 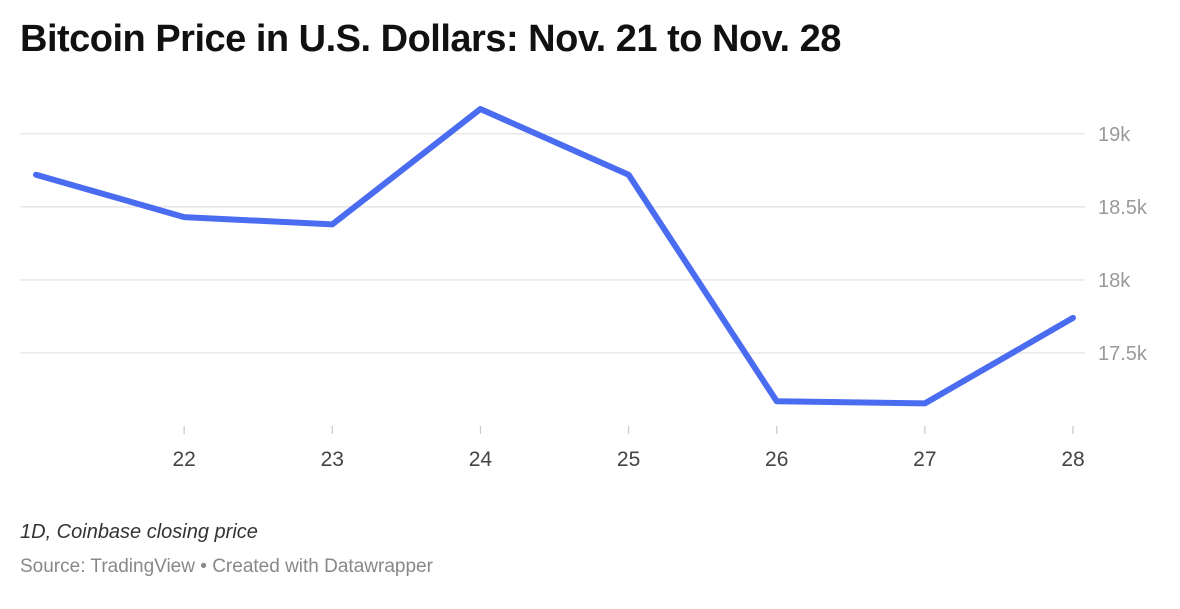 What do you see at coordinates (1123, 354) in the screenshot?
I see `y-tick-label: 17.5k` at bounding box center [1123, 354].